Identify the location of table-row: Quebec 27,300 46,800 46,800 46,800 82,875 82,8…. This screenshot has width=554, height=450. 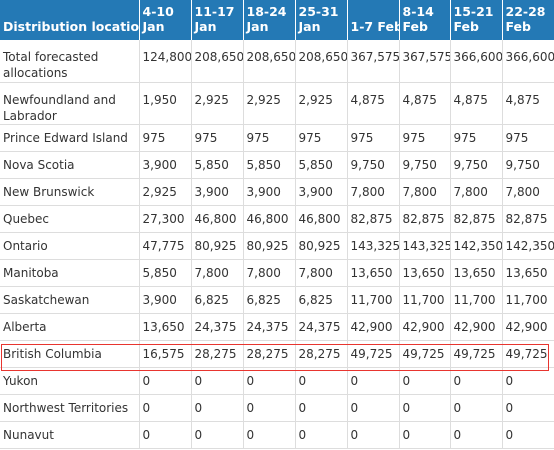
(277, 219).